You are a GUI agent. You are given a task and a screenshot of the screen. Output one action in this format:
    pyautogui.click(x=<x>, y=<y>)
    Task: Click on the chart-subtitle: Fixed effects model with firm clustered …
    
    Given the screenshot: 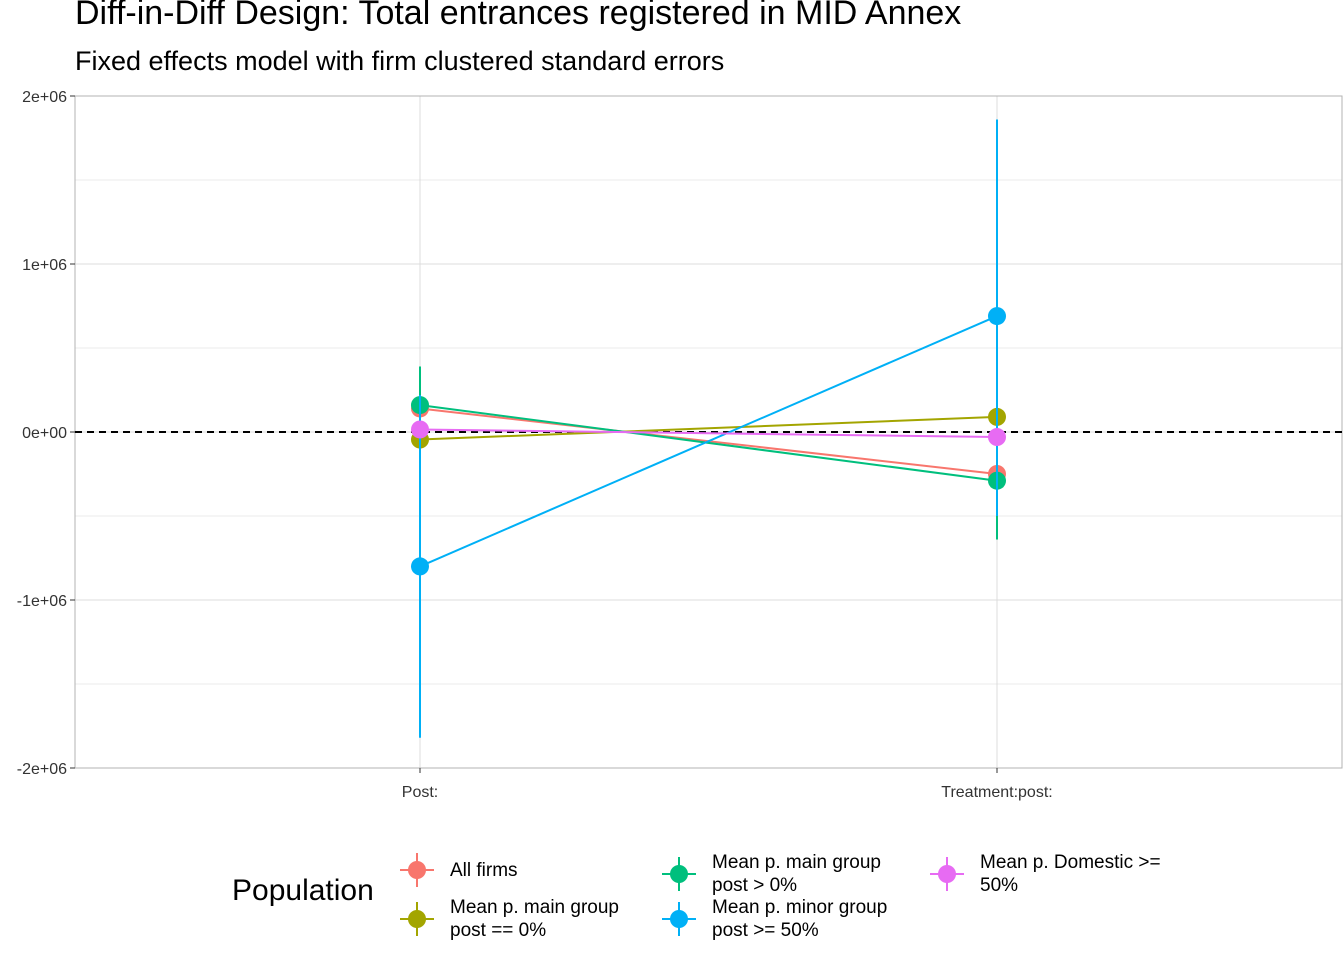 What is the action you would take?
    pyautogui.click(x=400, y=61)
    